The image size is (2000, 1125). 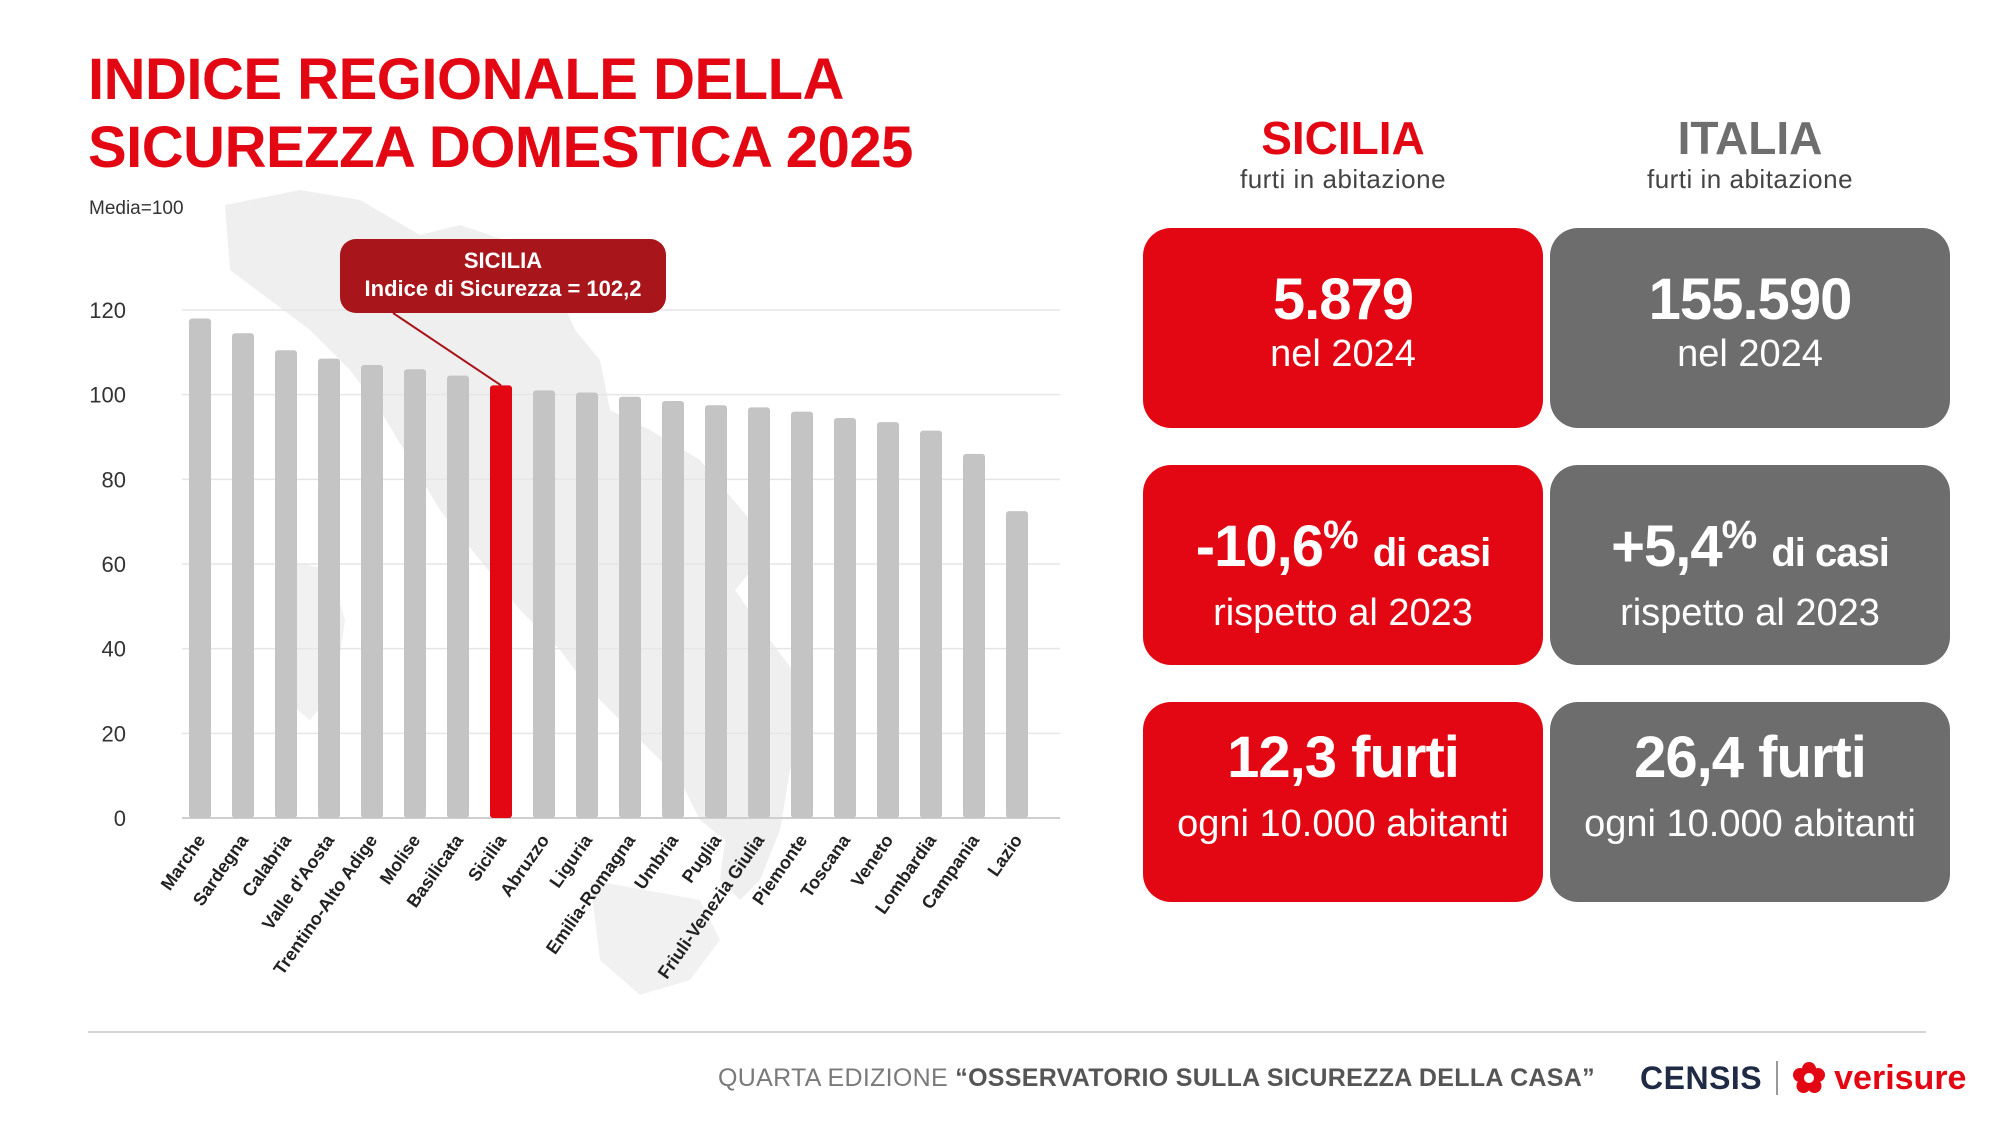 I want to click on y-axis-ticks: 0 20 40 60 80 100 120, so click(x=107, y=564).